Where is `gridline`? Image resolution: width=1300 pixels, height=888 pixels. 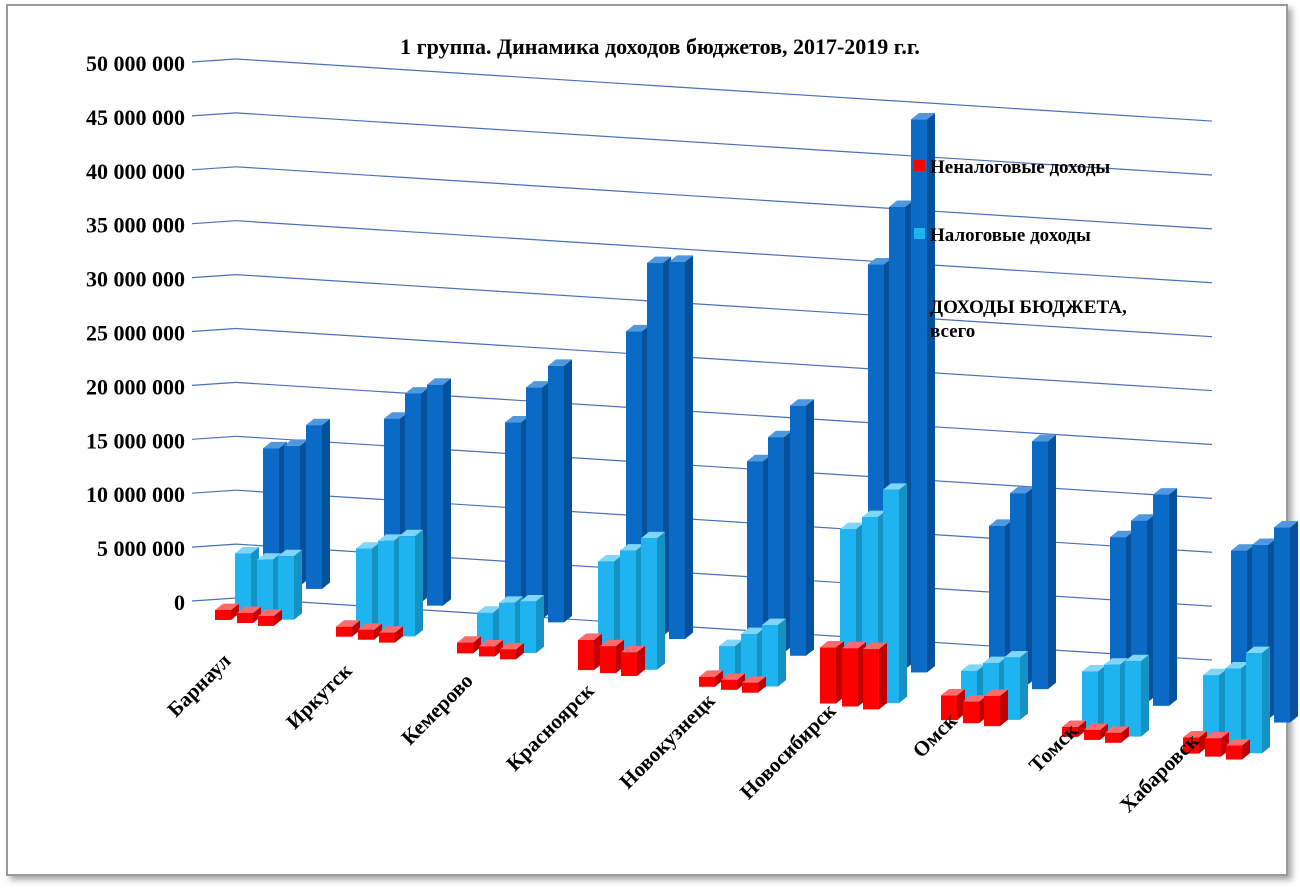
gridline is located at coordinates (724, 198).